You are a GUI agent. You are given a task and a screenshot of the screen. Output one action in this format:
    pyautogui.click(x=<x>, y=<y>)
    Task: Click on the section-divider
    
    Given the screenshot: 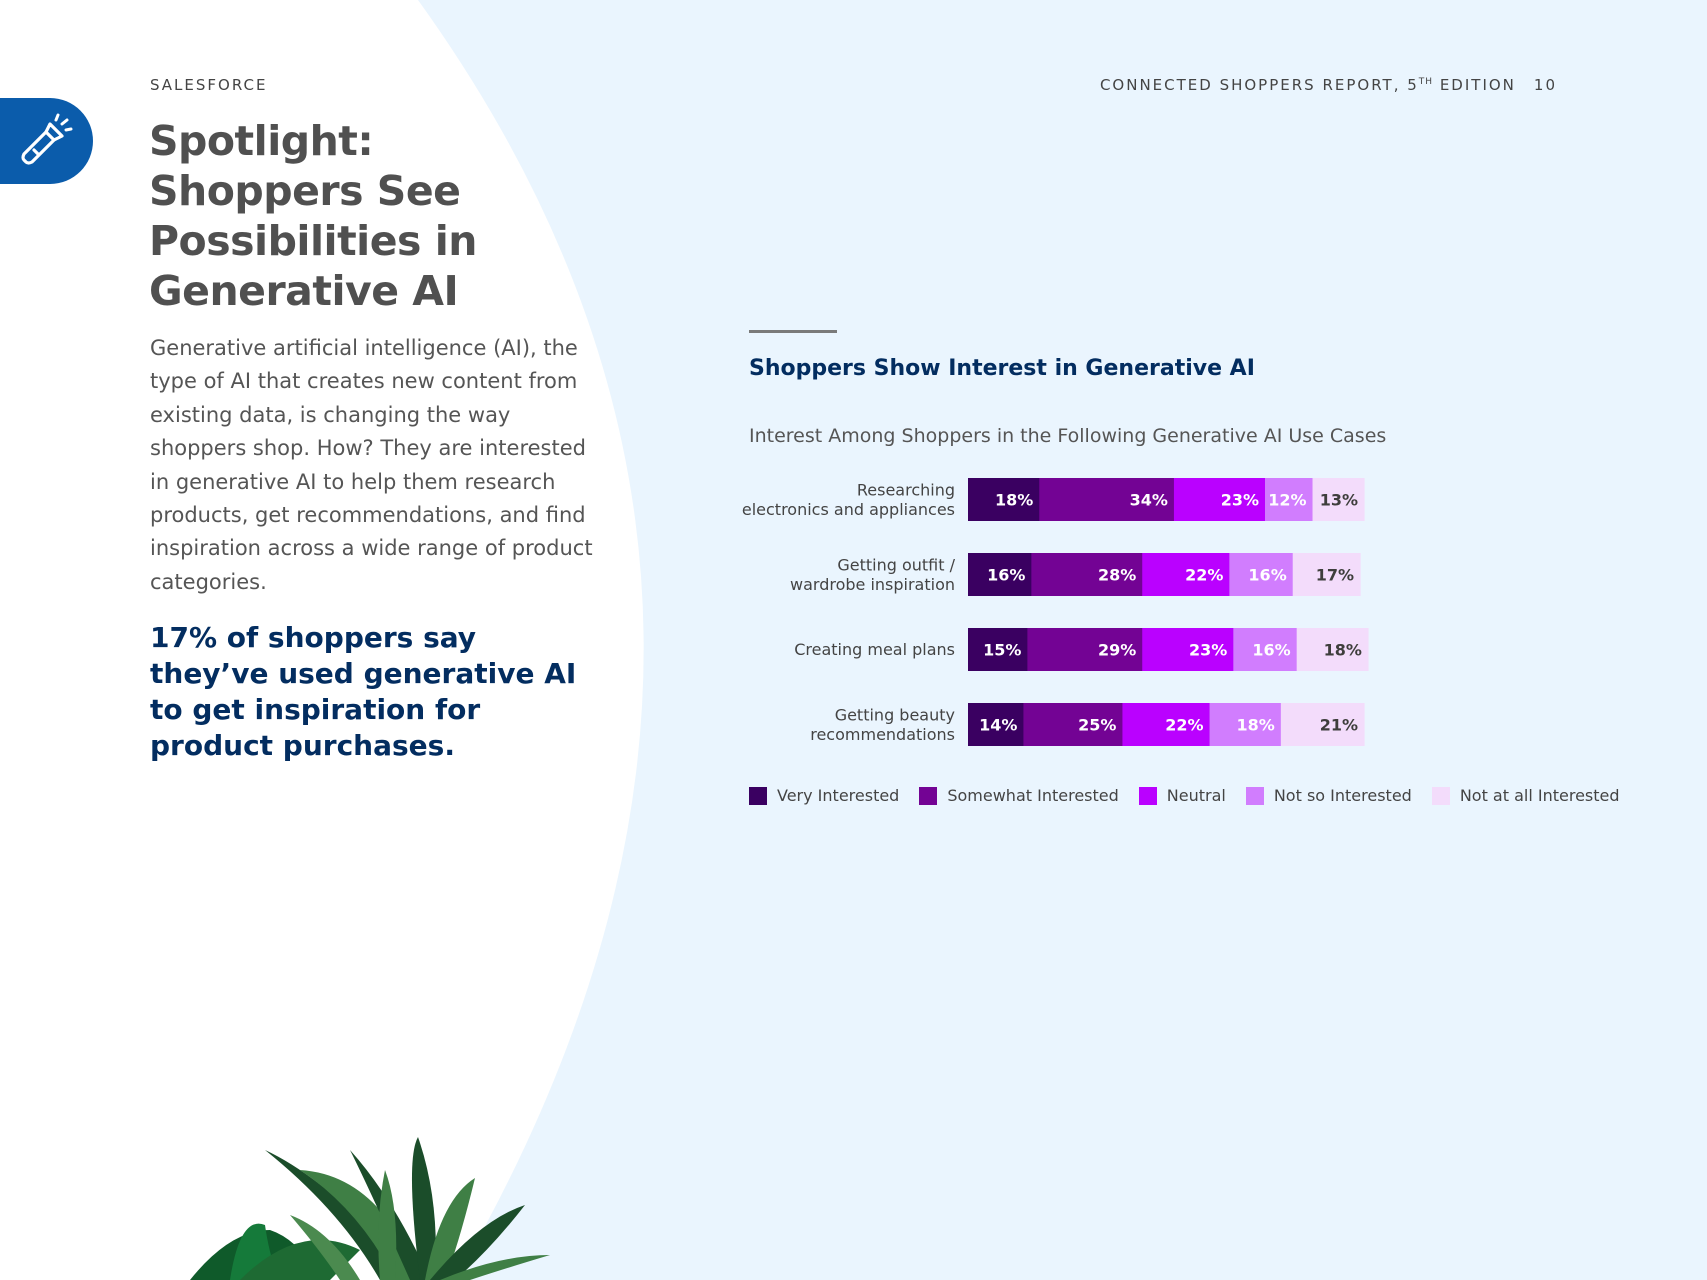 What is the action you would take?
    pyautogui.click(x=793, y=331)
    